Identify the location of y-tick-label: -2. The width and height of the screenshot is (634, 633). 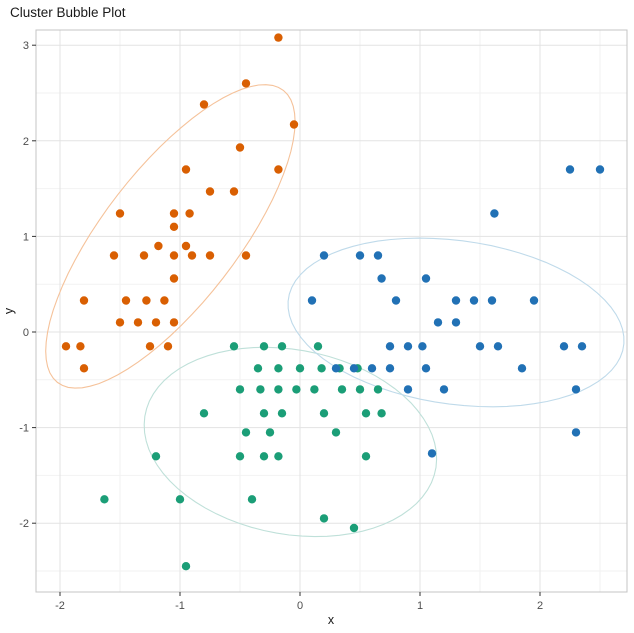
(24, 524).